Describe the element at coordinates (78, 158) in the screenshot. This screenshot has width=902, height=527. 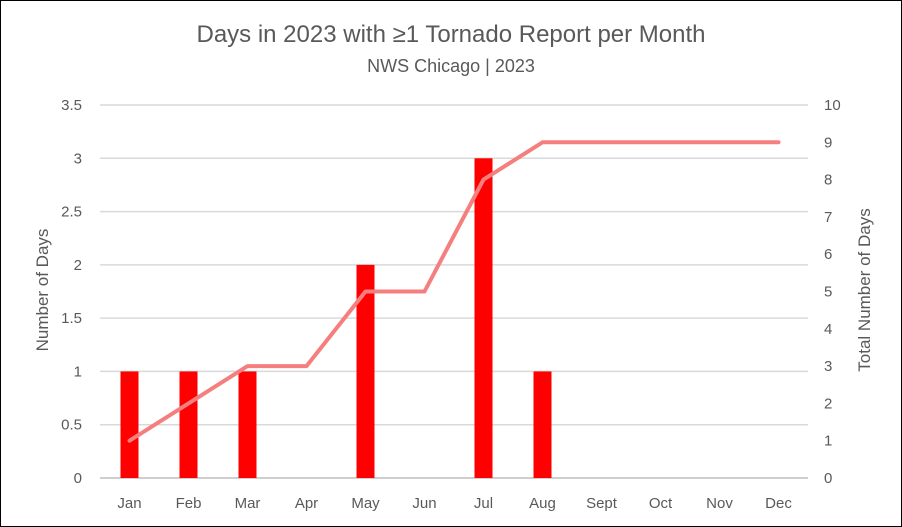
I see `y-tick-label: 3` at that location.